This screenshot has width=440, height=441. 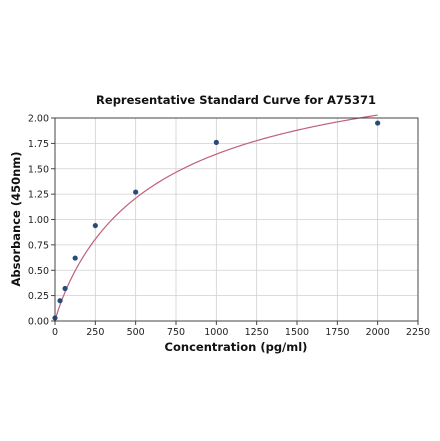 What do you see at coordinates (38, 119) in the screenshot?
I see `y-tick-label: 2.00` at bounding box center [38, 119].